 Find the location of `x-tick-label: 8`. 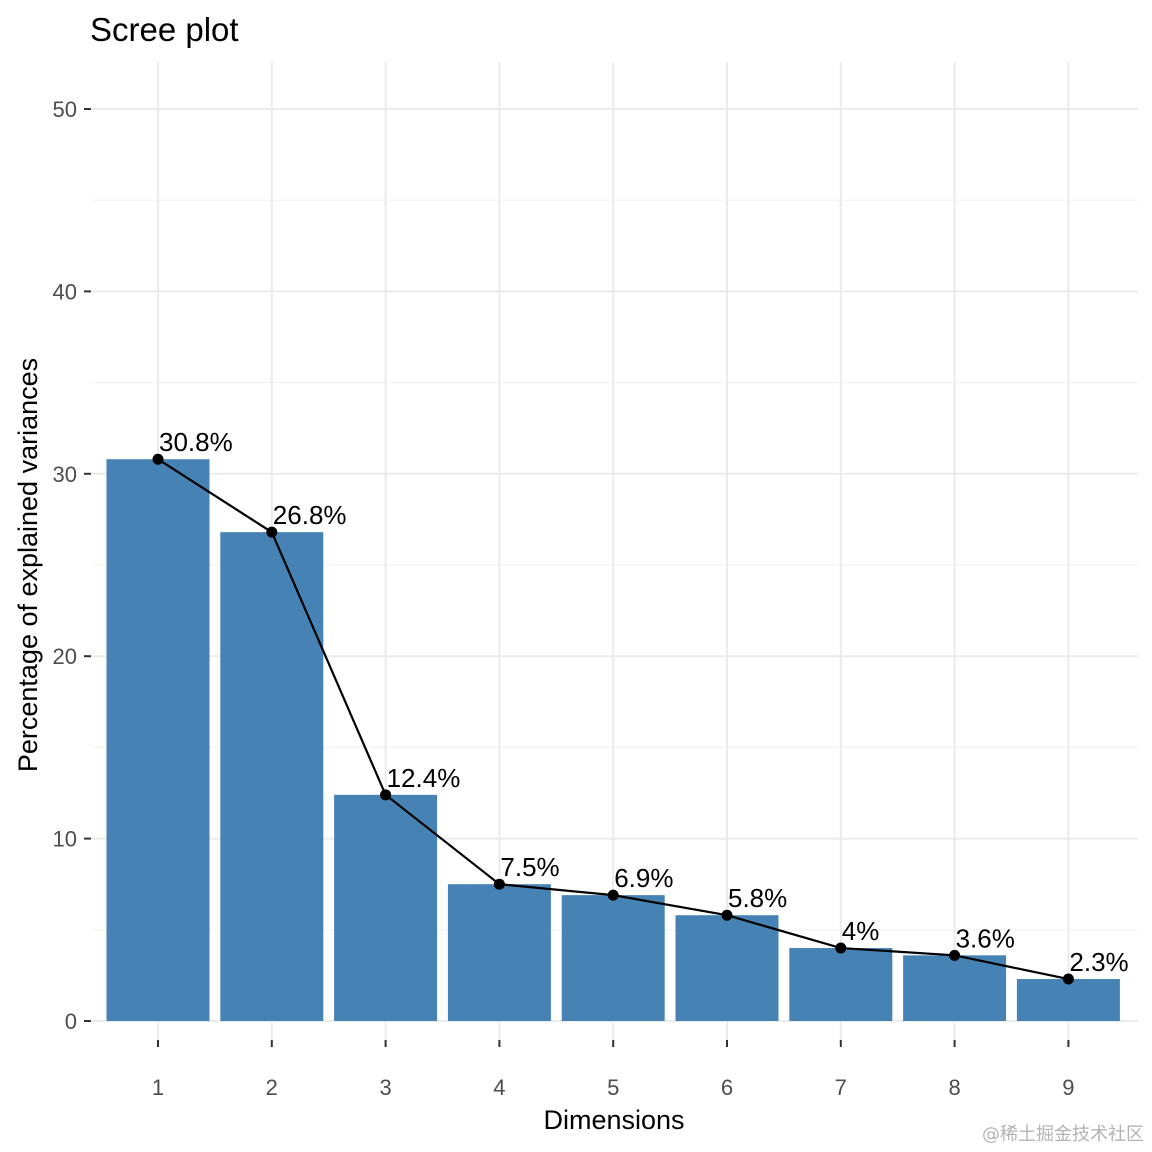

x-tick-label: 8 is located at coordinates (954, 1087).